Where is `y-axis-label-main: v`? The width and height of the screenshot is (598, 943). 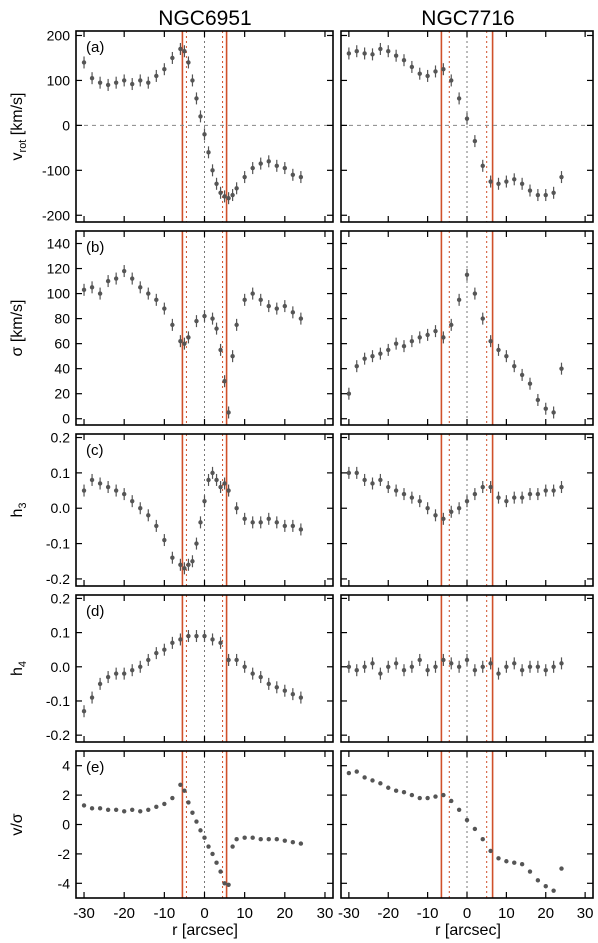 y-axis-label-main: v is located at coordinates (17, 156).